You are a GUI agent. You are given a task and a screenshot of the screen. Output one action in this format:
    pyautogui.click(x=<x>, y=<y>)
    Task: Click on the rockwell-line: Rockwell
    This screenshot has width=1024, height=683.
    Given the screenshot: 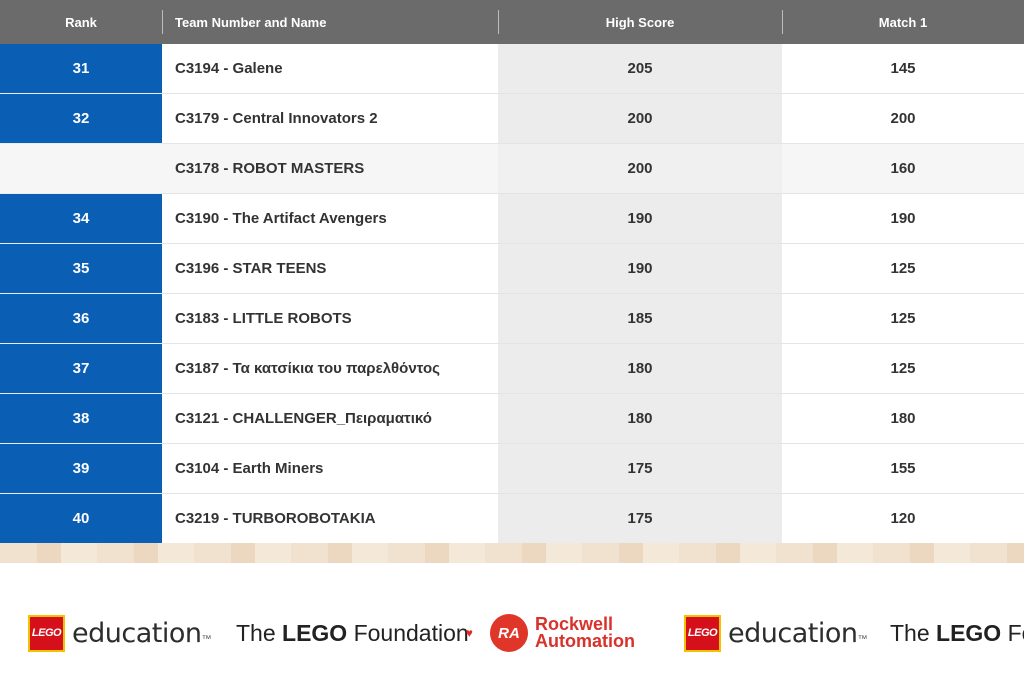 What is the action you would take?
    pyautogui.click(x=574, y=624)
    